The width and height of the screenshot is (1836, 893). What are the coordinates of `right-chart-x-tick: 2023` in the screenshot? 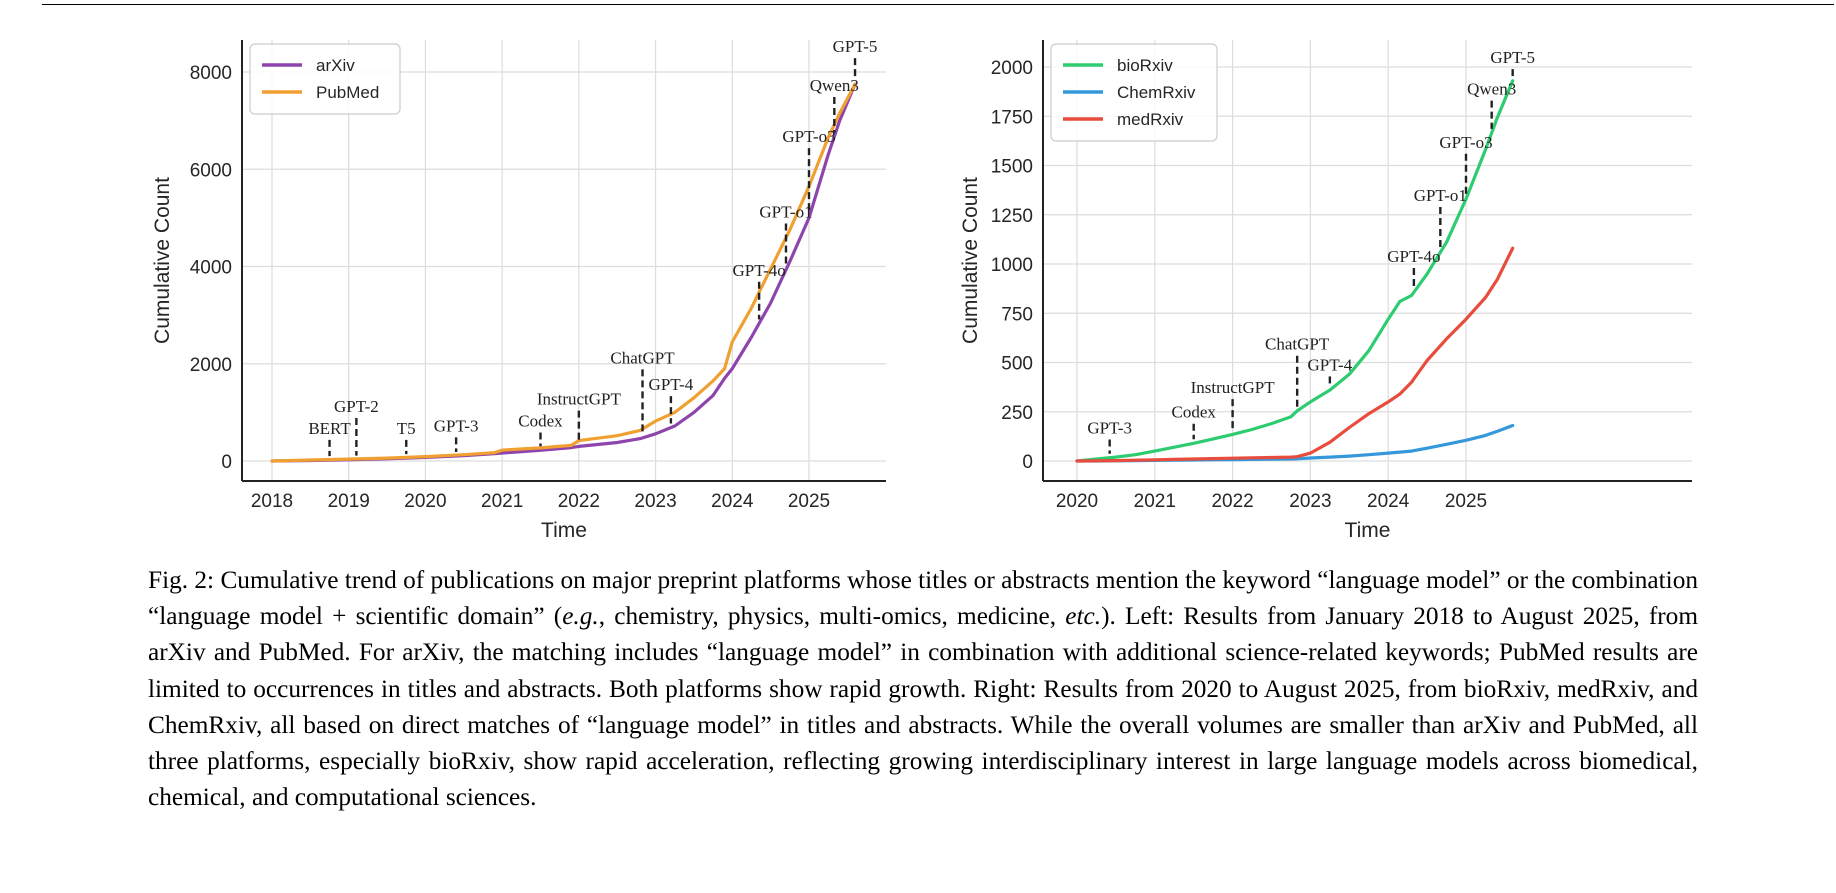 It's located at (1310, 501).